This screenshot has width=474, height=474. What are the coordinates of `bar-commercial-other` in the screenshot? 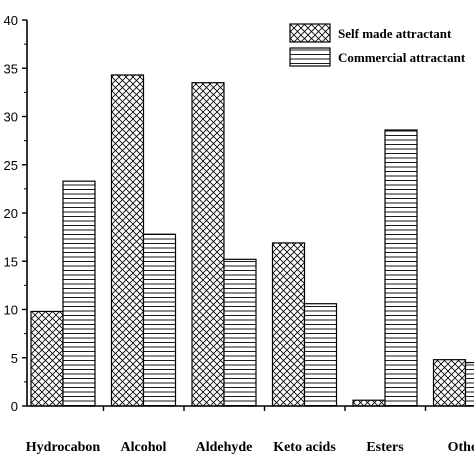 It's located at (469, 384).